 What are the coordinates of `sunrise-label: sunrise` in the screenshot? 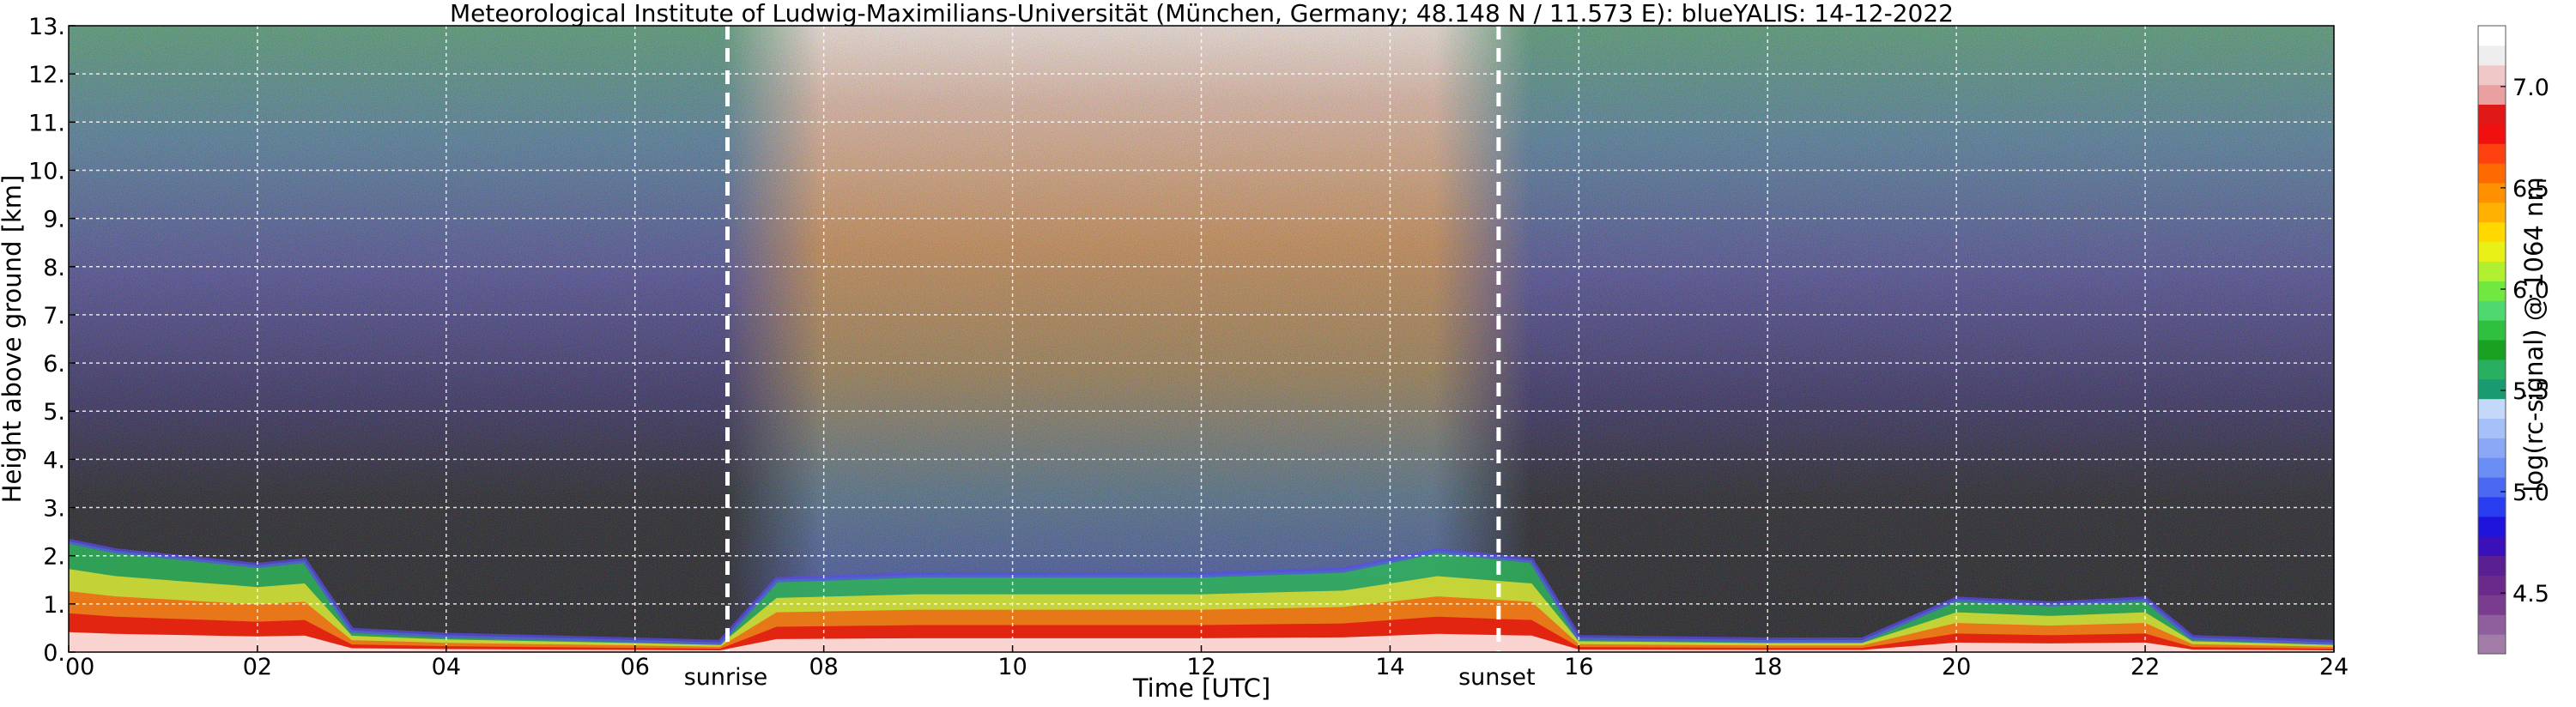 It's located at (726, 677).